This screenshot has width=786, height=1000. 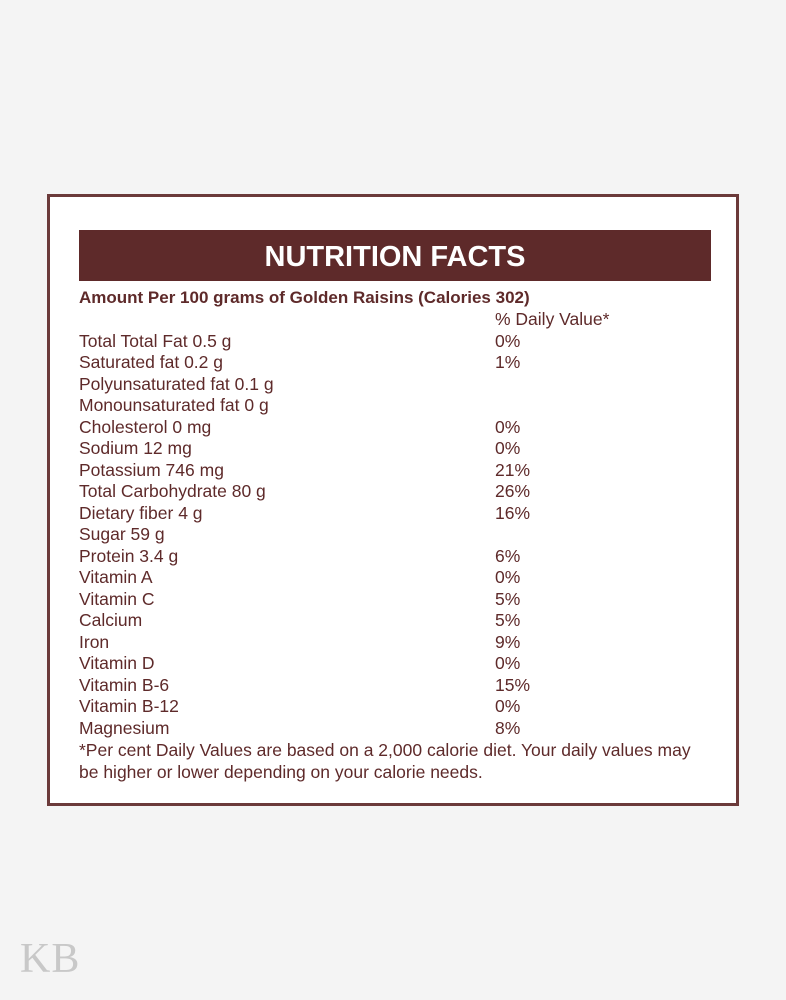 I want to click on nutrient-row: Potassium 746 mg 21%, so click(x=399, y=471).